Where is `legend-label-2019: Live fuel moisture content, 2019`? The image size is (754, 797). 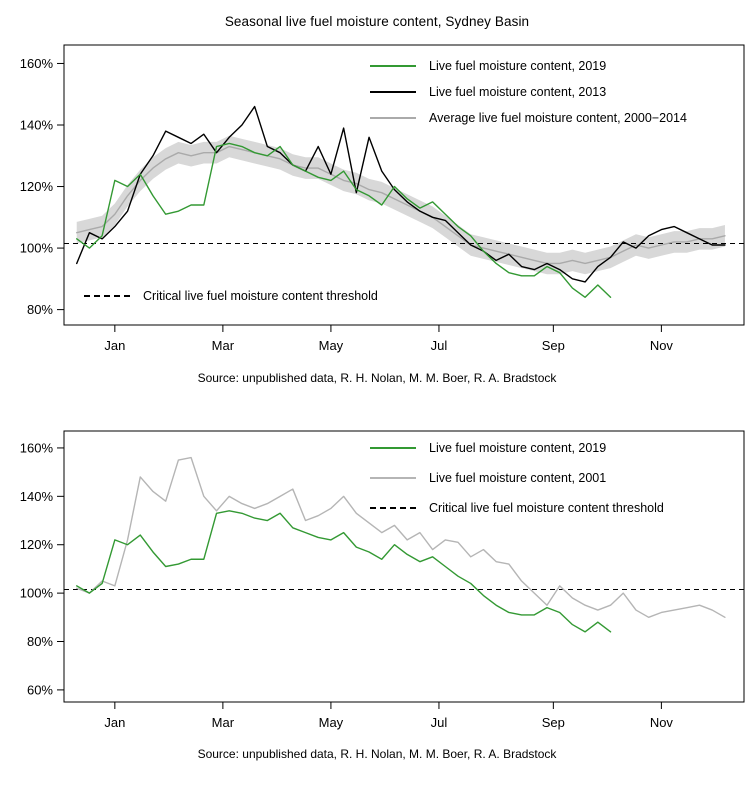 legend-label-2019: Live fuel moisture content, 2019 is located at coordinates (518, 66).